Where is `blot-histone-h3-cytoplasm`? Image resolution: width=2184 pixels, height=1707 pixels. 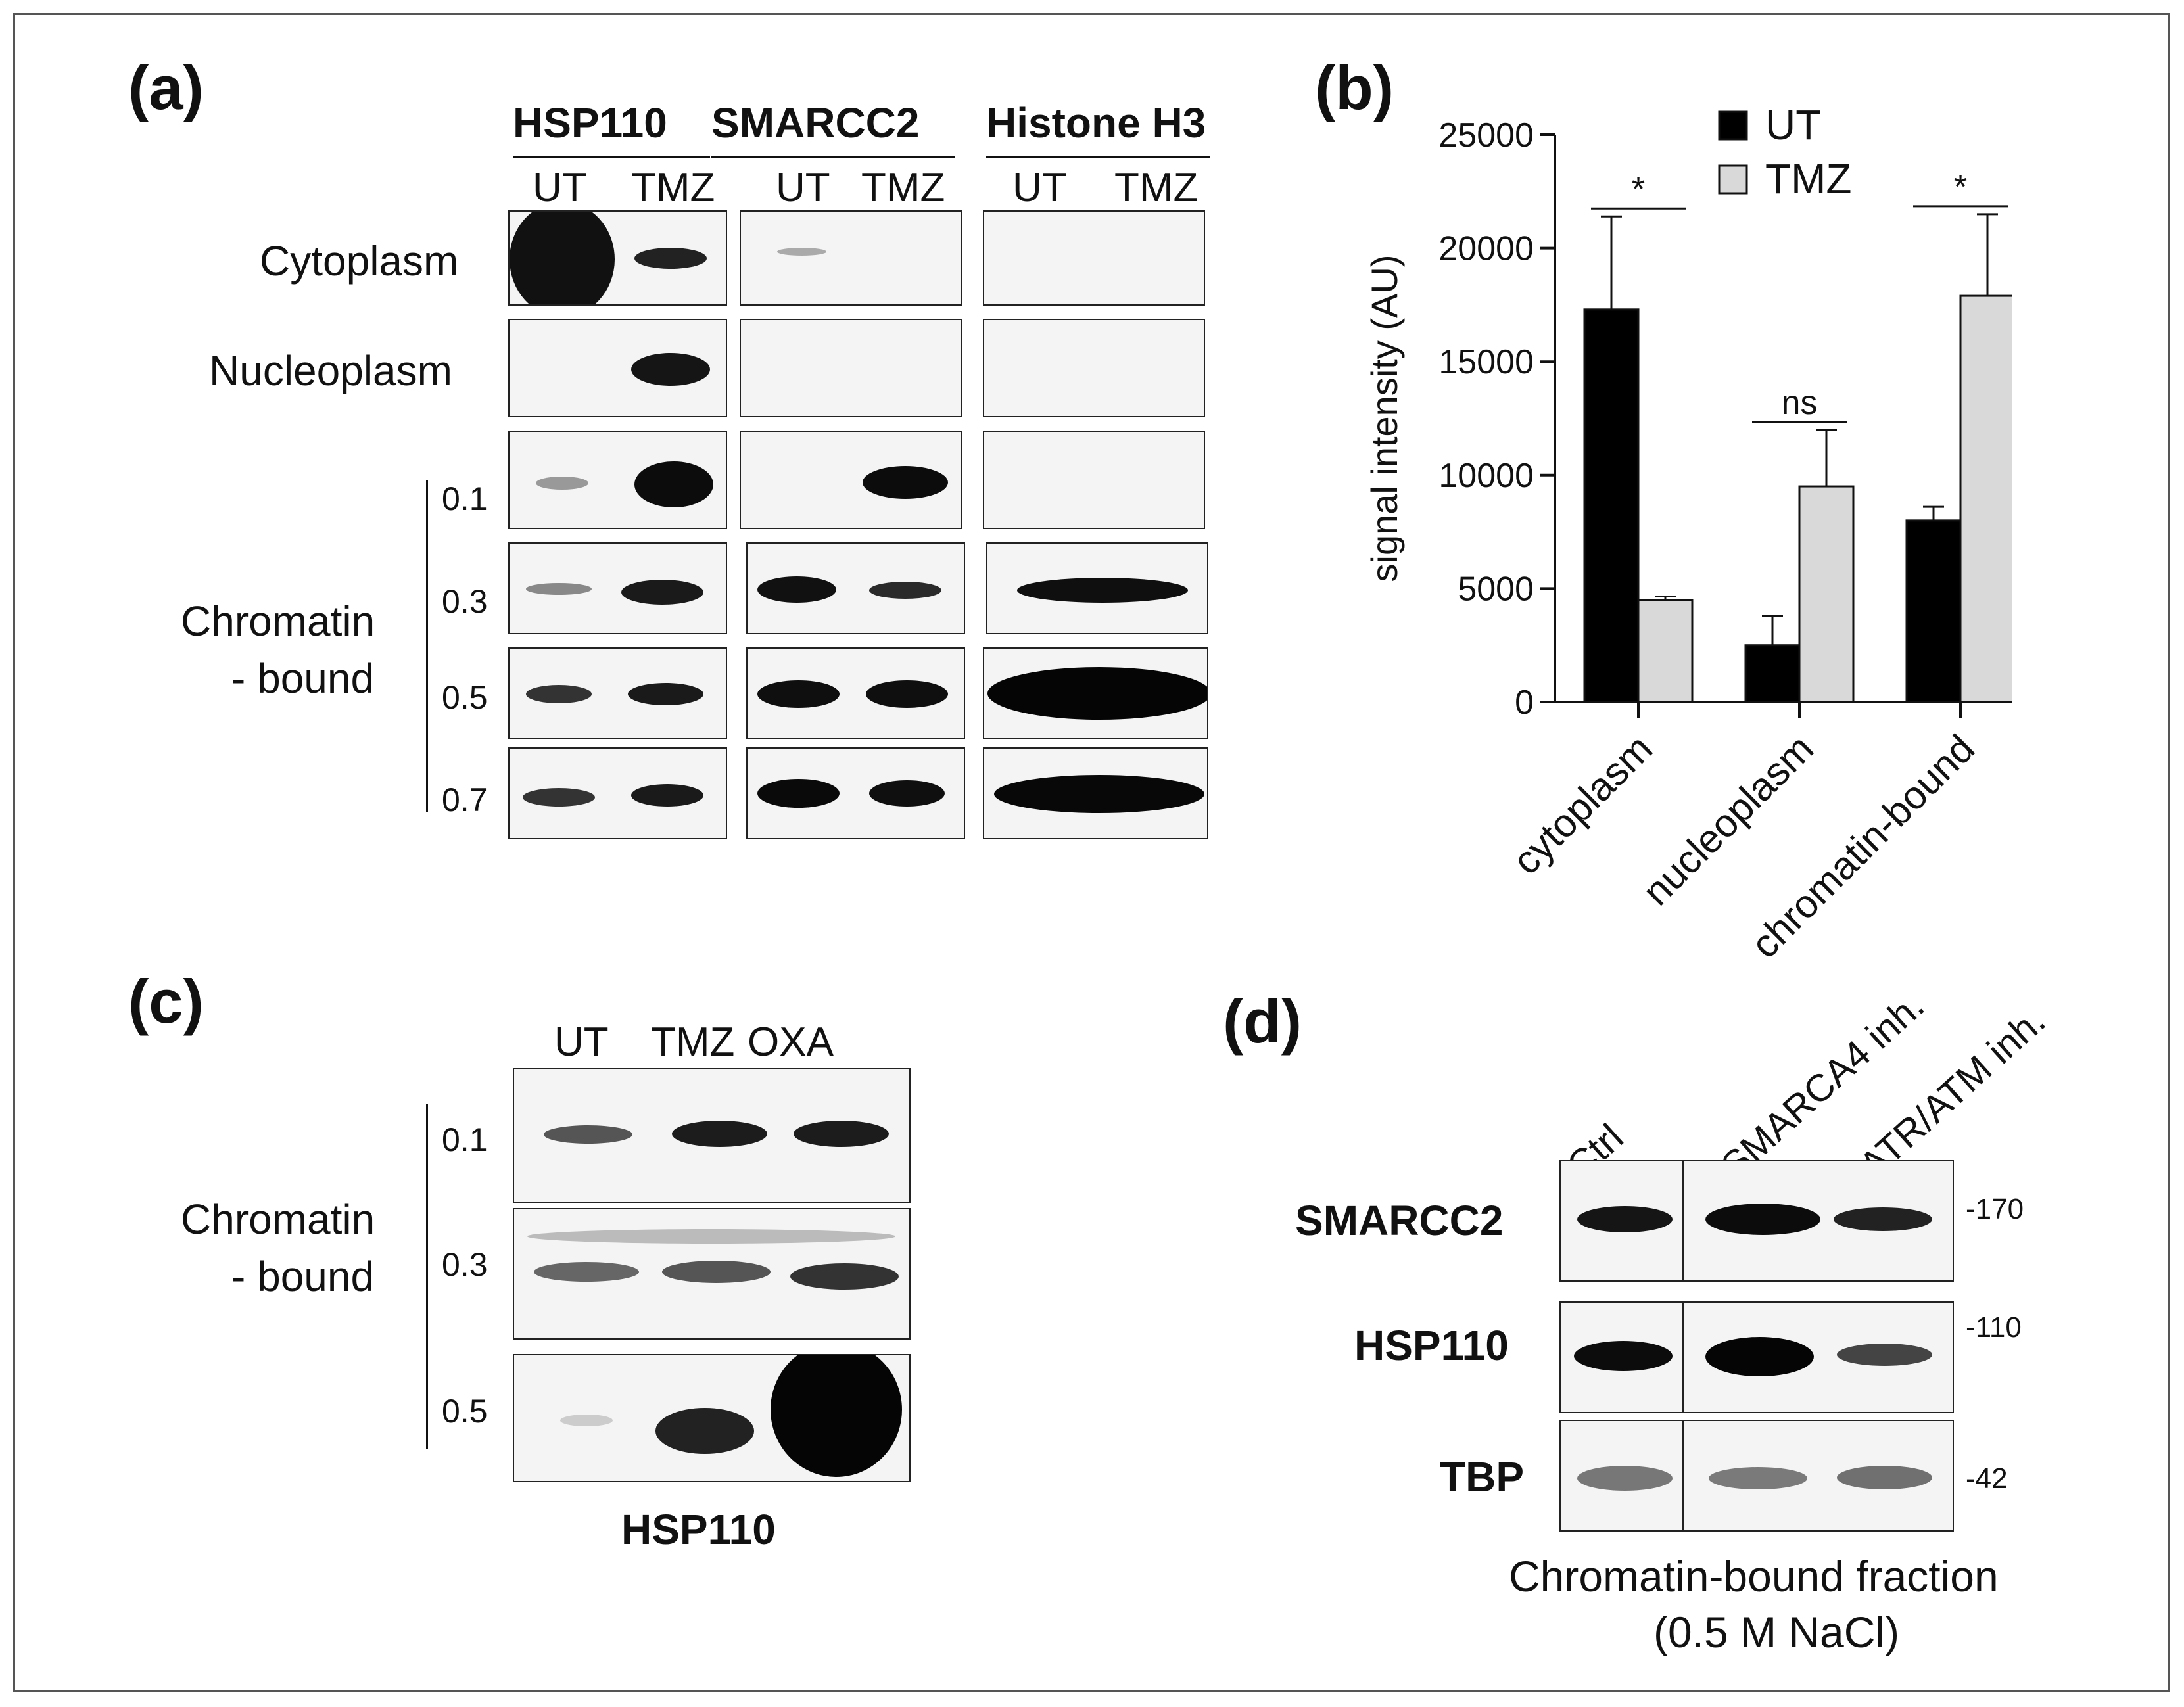
blot-histone-h3-cytoplasm is located at coordinates (1094, 258).